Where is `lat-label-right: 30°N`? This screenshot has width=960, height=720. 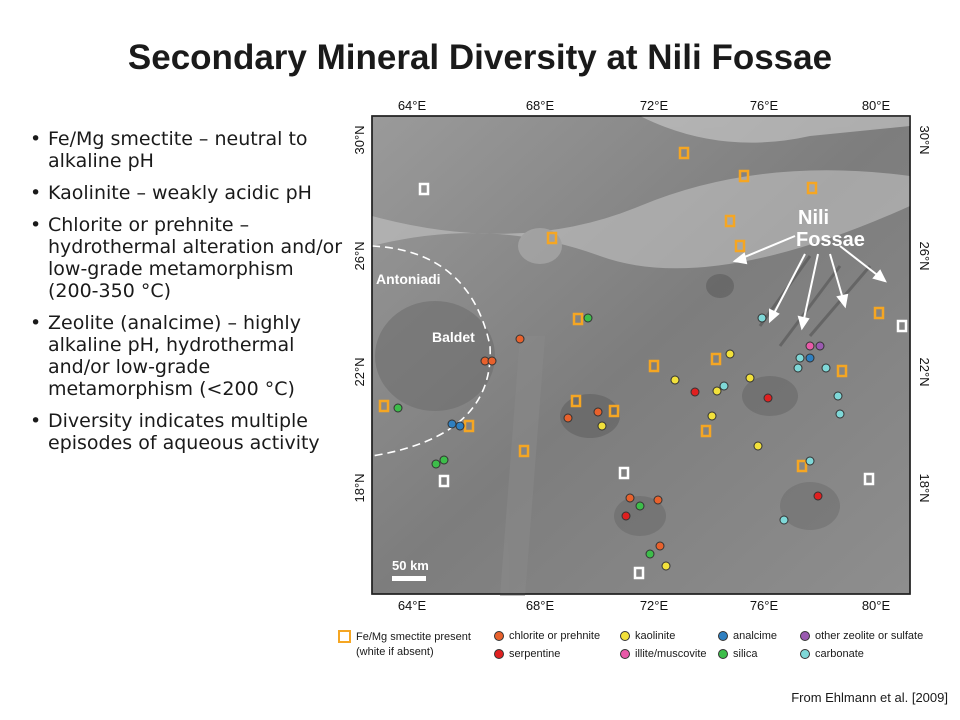 lat-label-right: 30°N is located at coordinates (924, 139).